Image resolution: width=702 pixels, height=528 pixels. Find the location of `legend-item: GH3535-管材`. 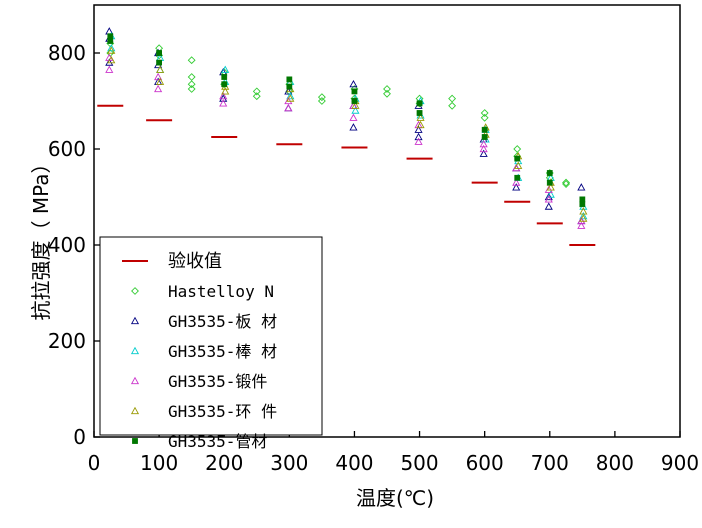

legend-item: GH3535-管材 is located at coordinates (199, 441).